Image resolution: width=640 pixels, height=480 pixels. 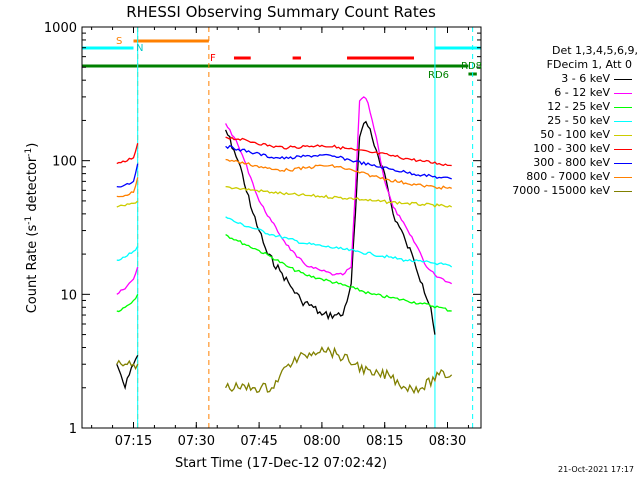 I want to click on x-tick-label-2: 07:45, so click(x=258, y=441).